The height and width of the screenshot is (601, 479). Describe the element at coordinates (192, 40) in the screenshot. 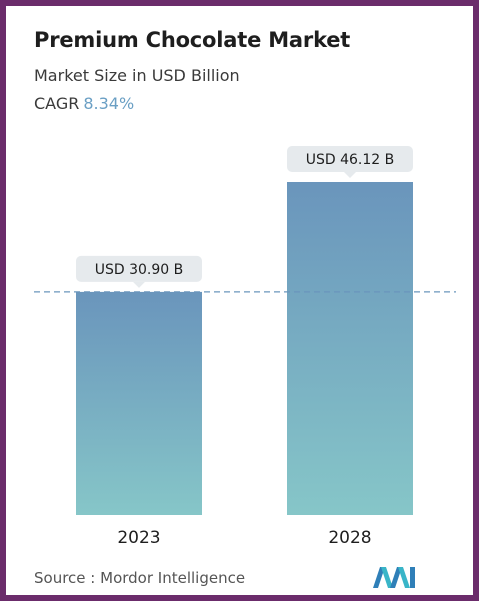

I see `chart-title: Premium Chocolate Market` at that location.